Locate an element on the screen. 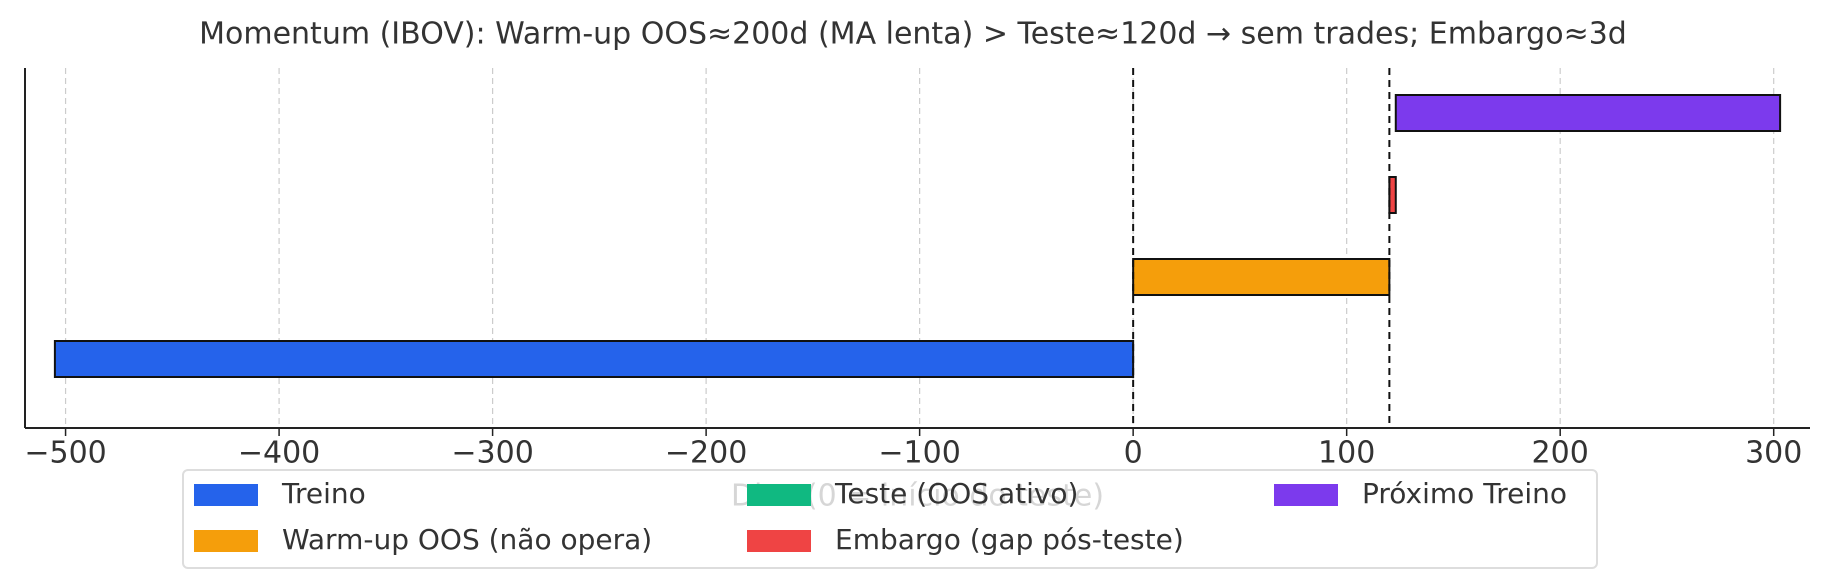 Image resolution: width=1827 pixels, height=588 pixels. legend-label: Embargo (gap pós-teste) is located at coordinates (1009, 539).